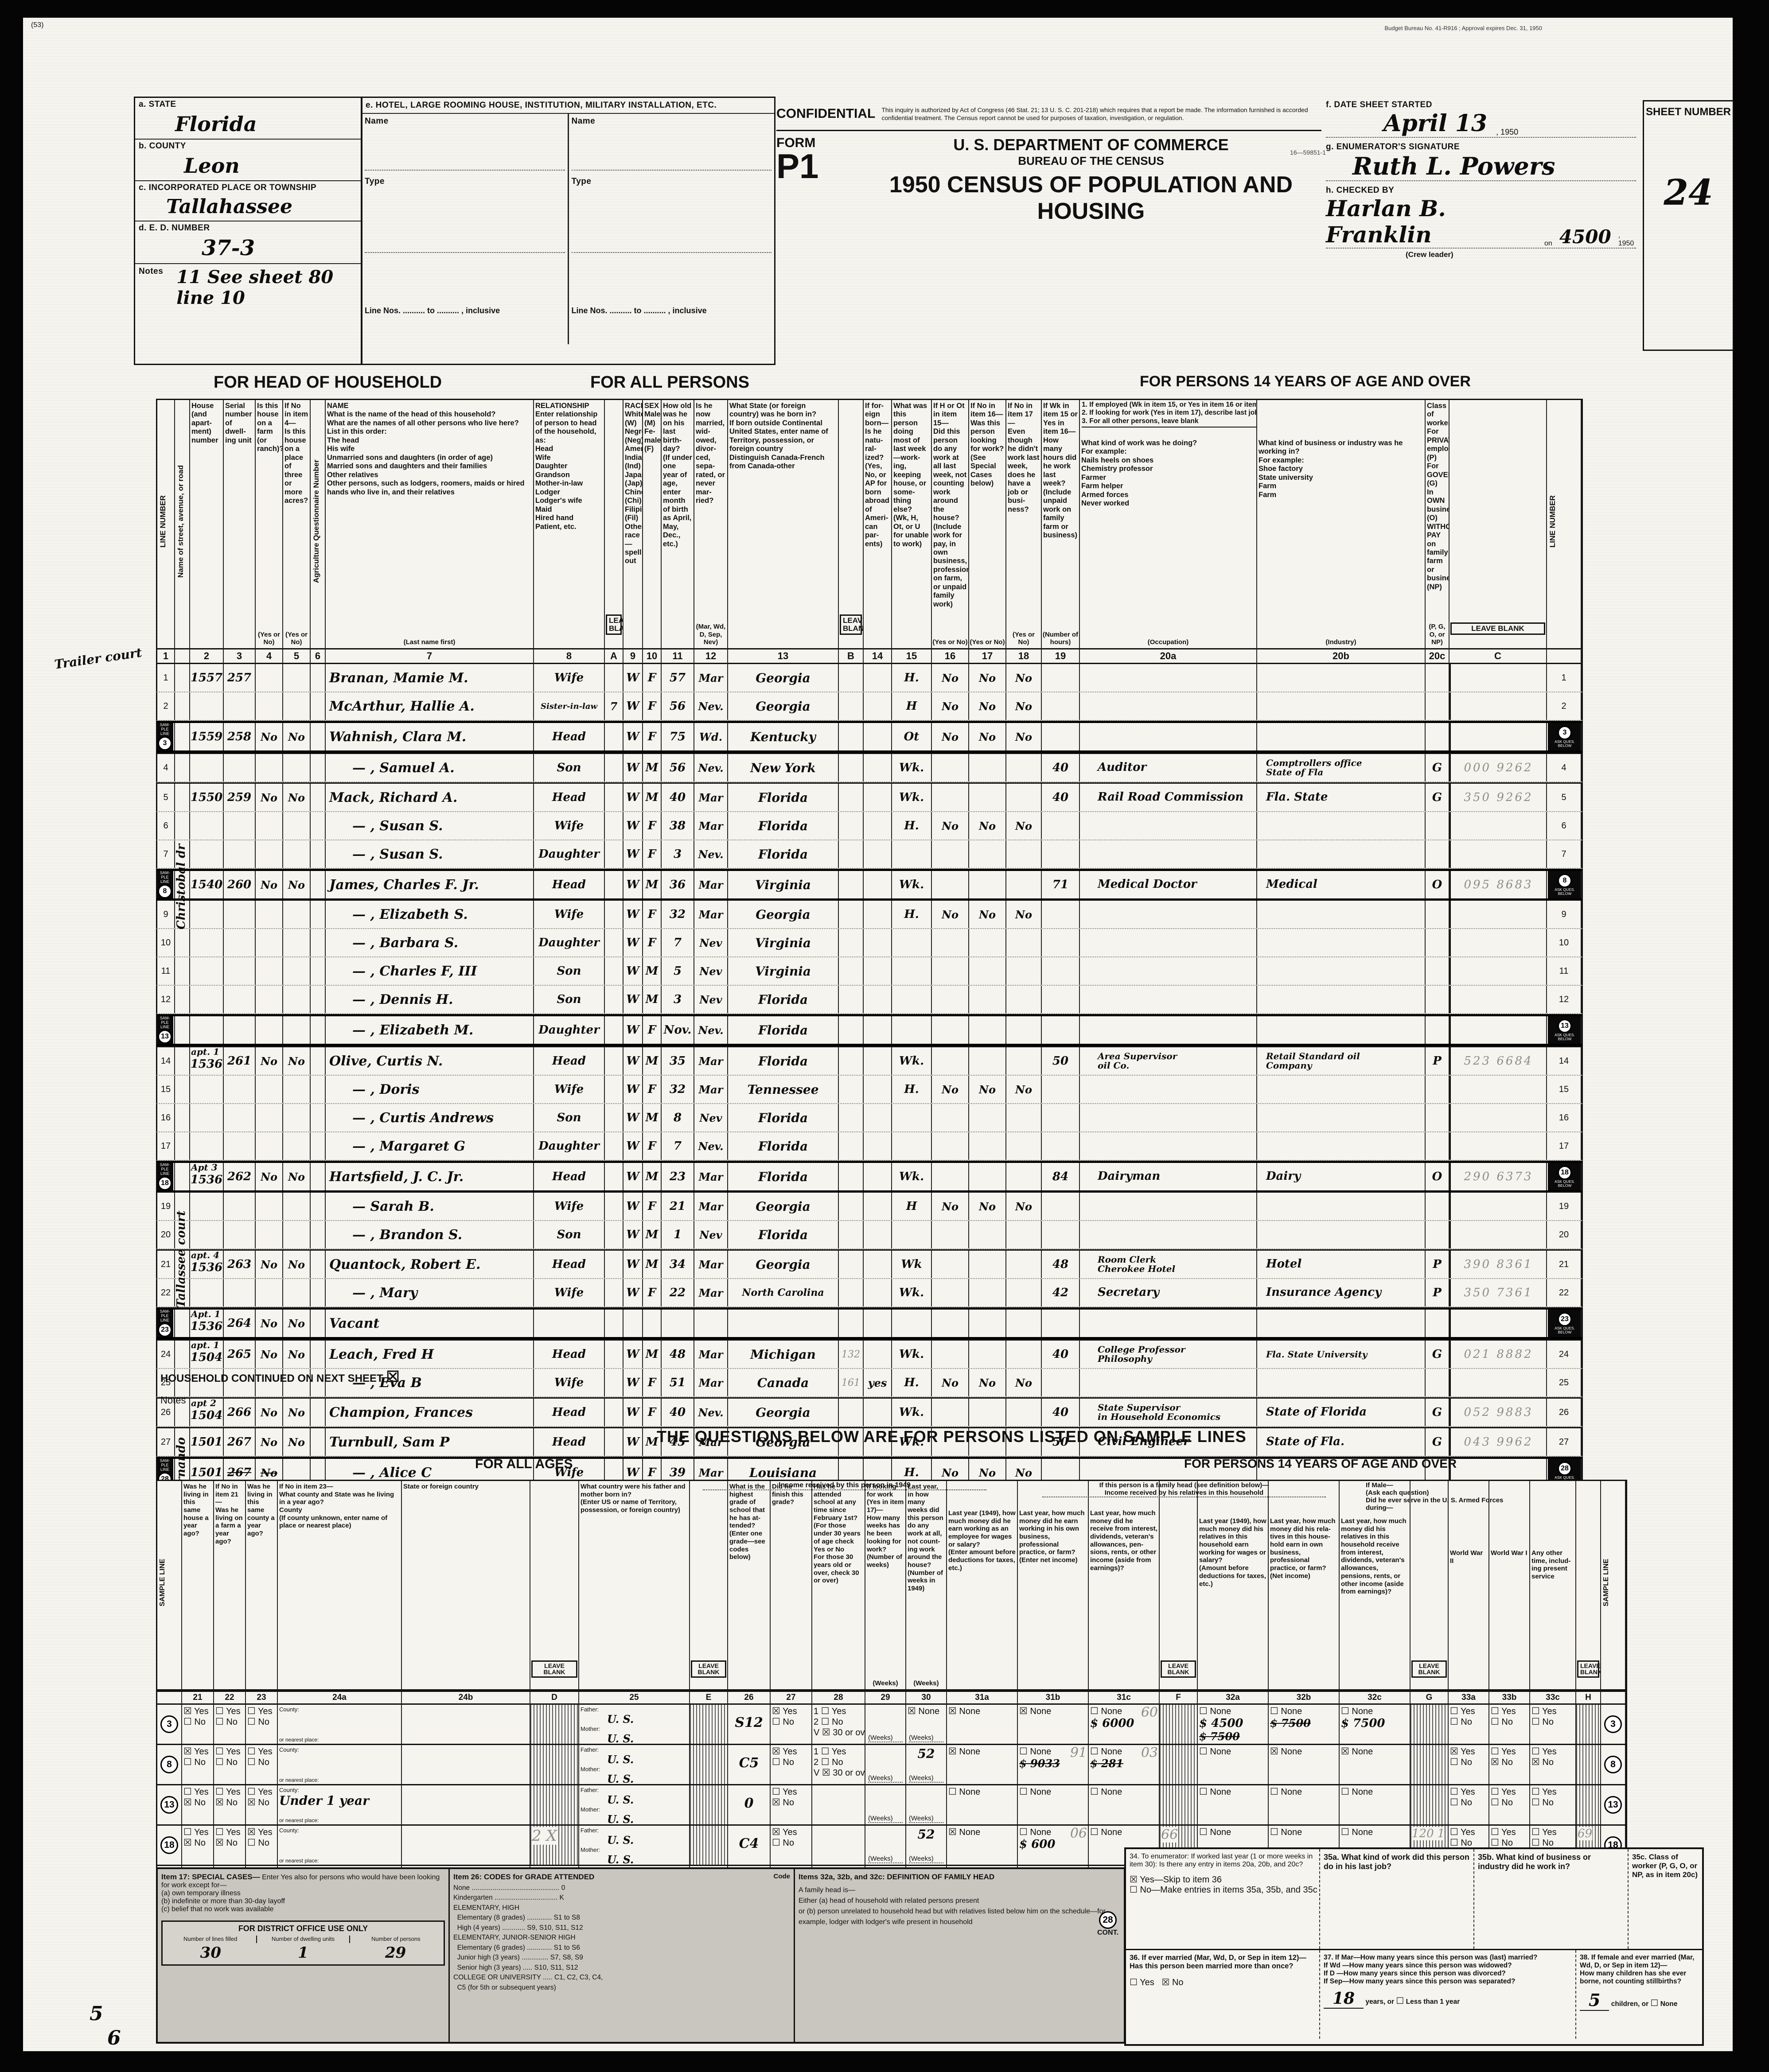 Image resolution: width=1769 pixels, height=2072 pixels. Describe the element at coordinates (987, 1382) in the screenshot. I see `row25-l17-value: No` at that location.